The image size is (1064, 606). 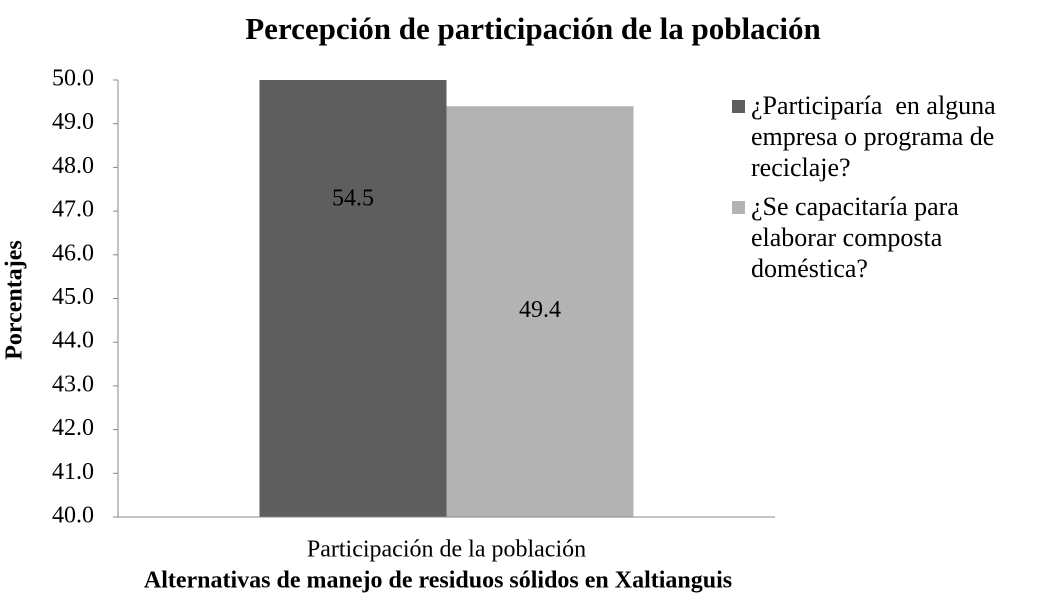 I want to click on y-axis-title: Porcentajes, so click(x=15, y=300).